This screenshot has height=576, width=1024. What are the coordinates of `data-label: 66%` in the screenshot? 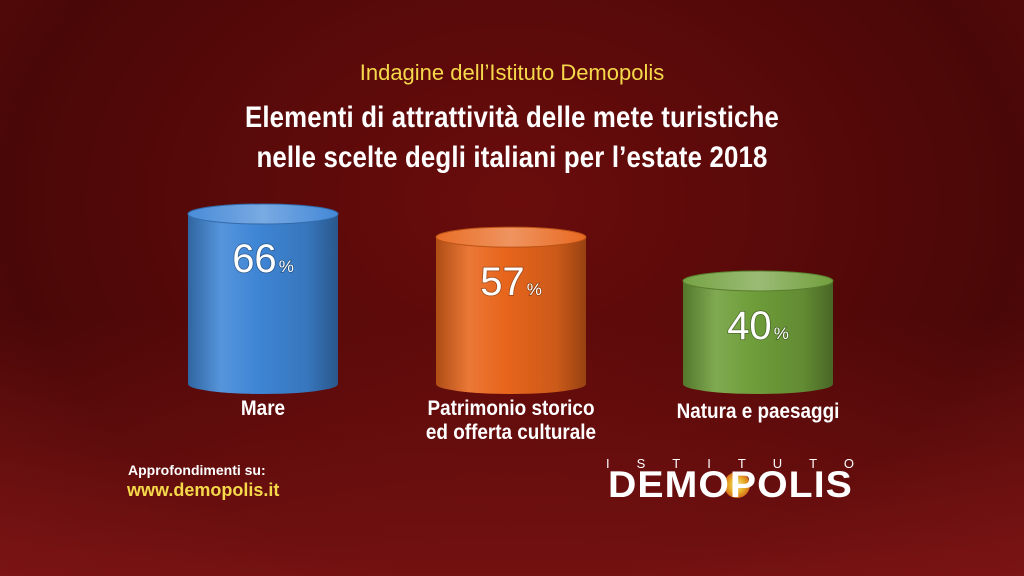 It's located at (263, 259).